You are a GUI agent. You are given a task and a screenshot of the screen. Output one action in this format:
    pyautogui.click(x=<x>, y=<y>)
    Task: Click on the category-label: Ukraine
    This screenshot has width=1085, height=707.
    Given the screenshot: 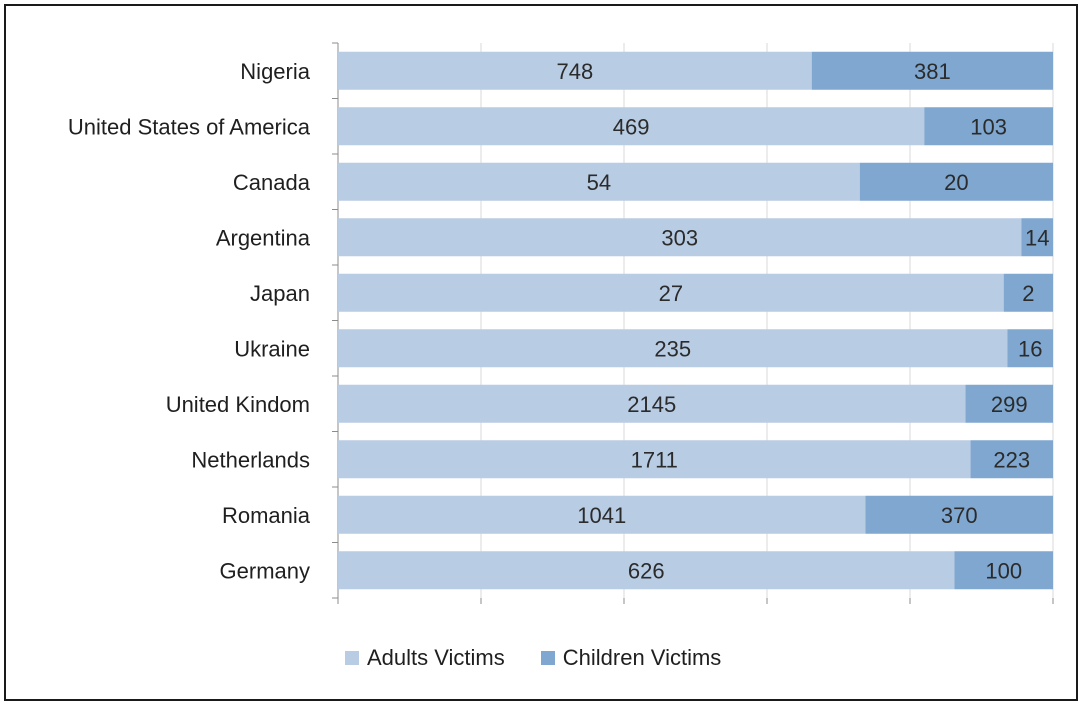 What is the action you would take?
    pyautogui.click(x=272, y=348)
    